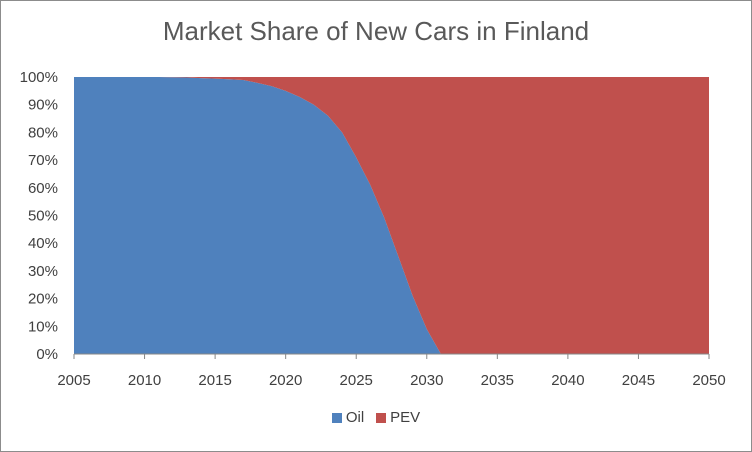 The height and width of the screenshot is (452, 752). I want to click on x-tick-label: 2045, so click(638, 380).